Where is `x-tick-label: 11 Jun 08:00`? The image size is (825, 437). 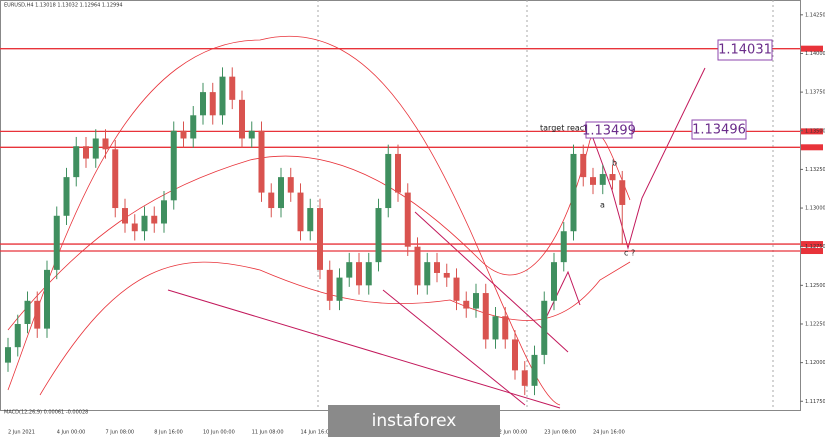 x-tick-label: 11 Jun 08:00 is located at coordinates (268, 433).